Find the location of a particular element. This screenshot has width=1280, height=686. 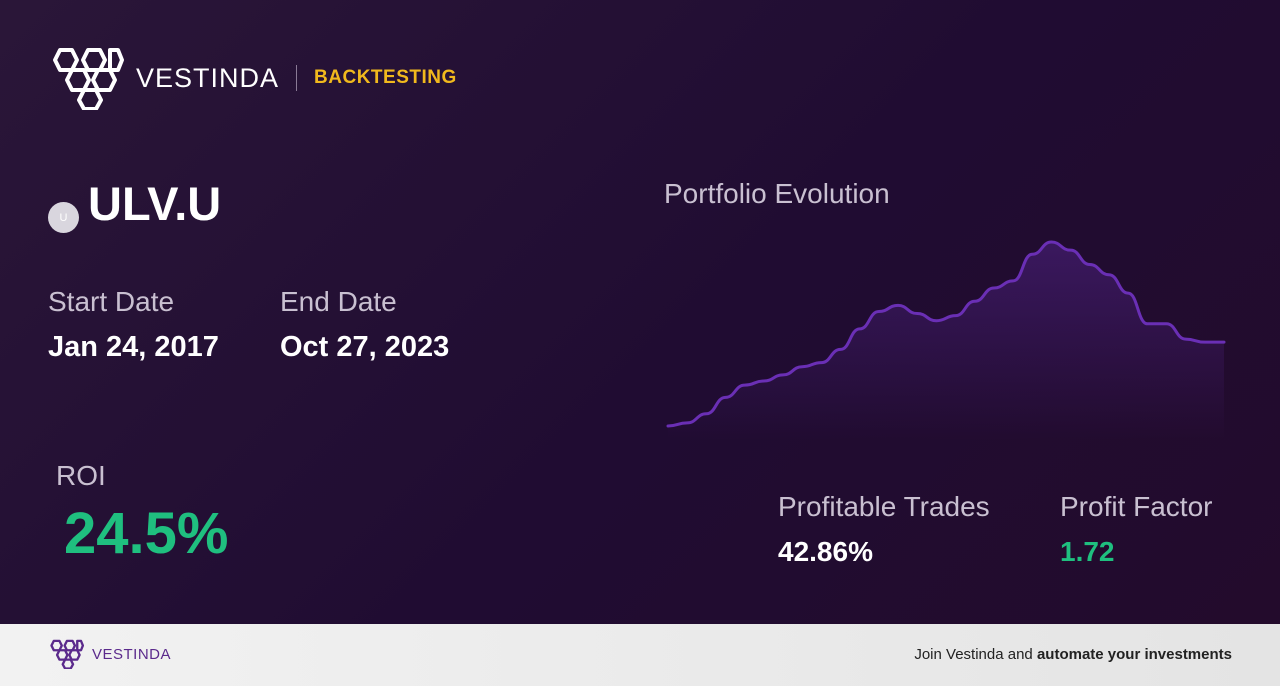

ticker-logo-icon: U is located at coordinates (63, 217).